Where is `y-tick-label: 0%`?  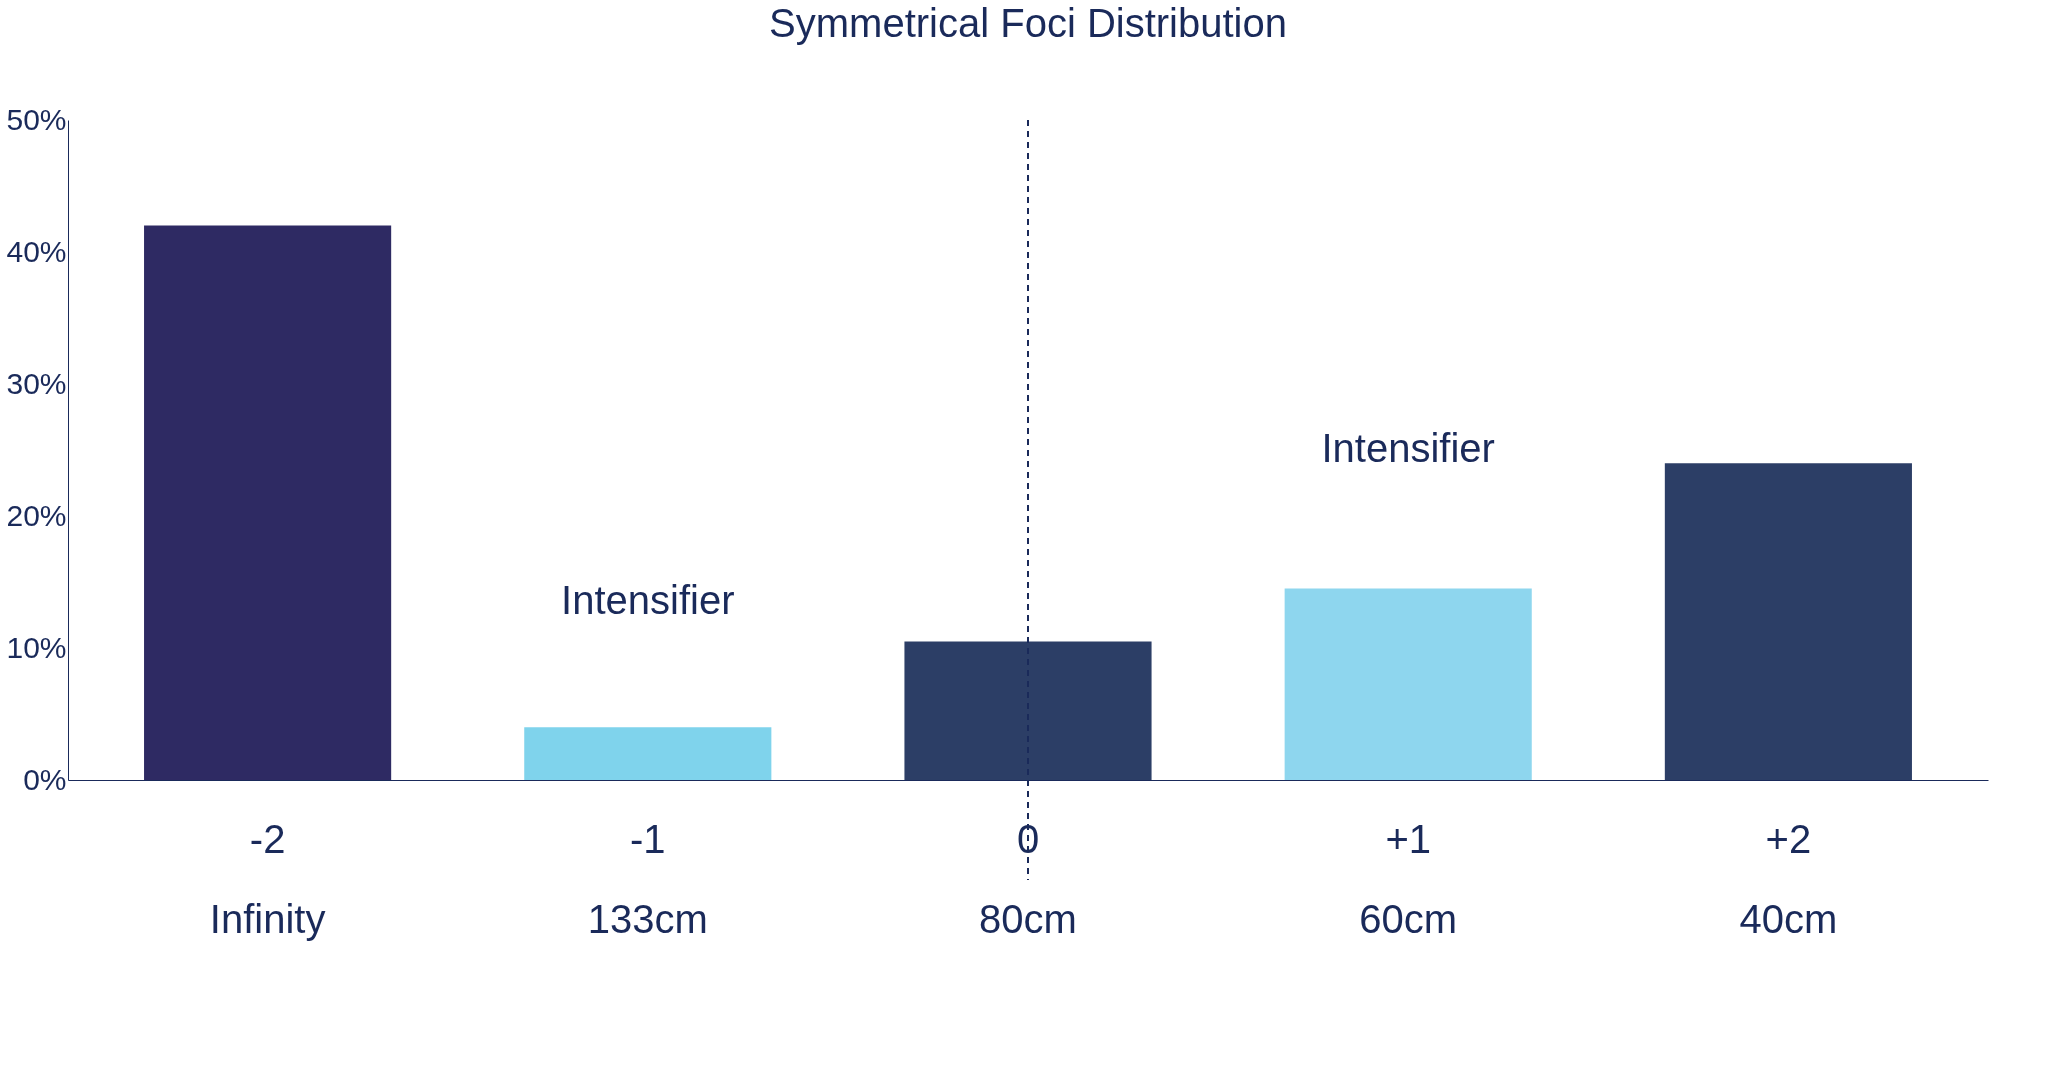
y-tick-label: 0% is located at coordinates (45, 779).